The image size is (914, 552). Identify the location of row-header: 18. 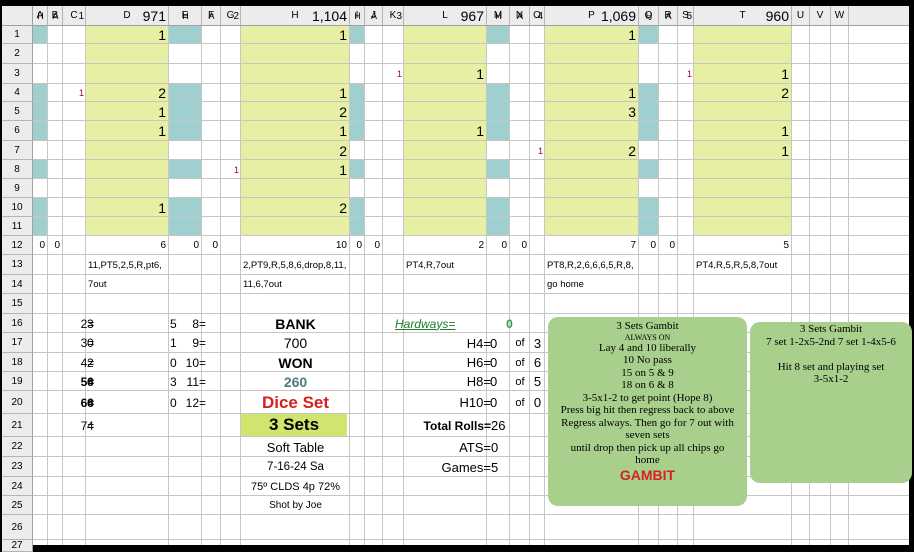
(17, 362).